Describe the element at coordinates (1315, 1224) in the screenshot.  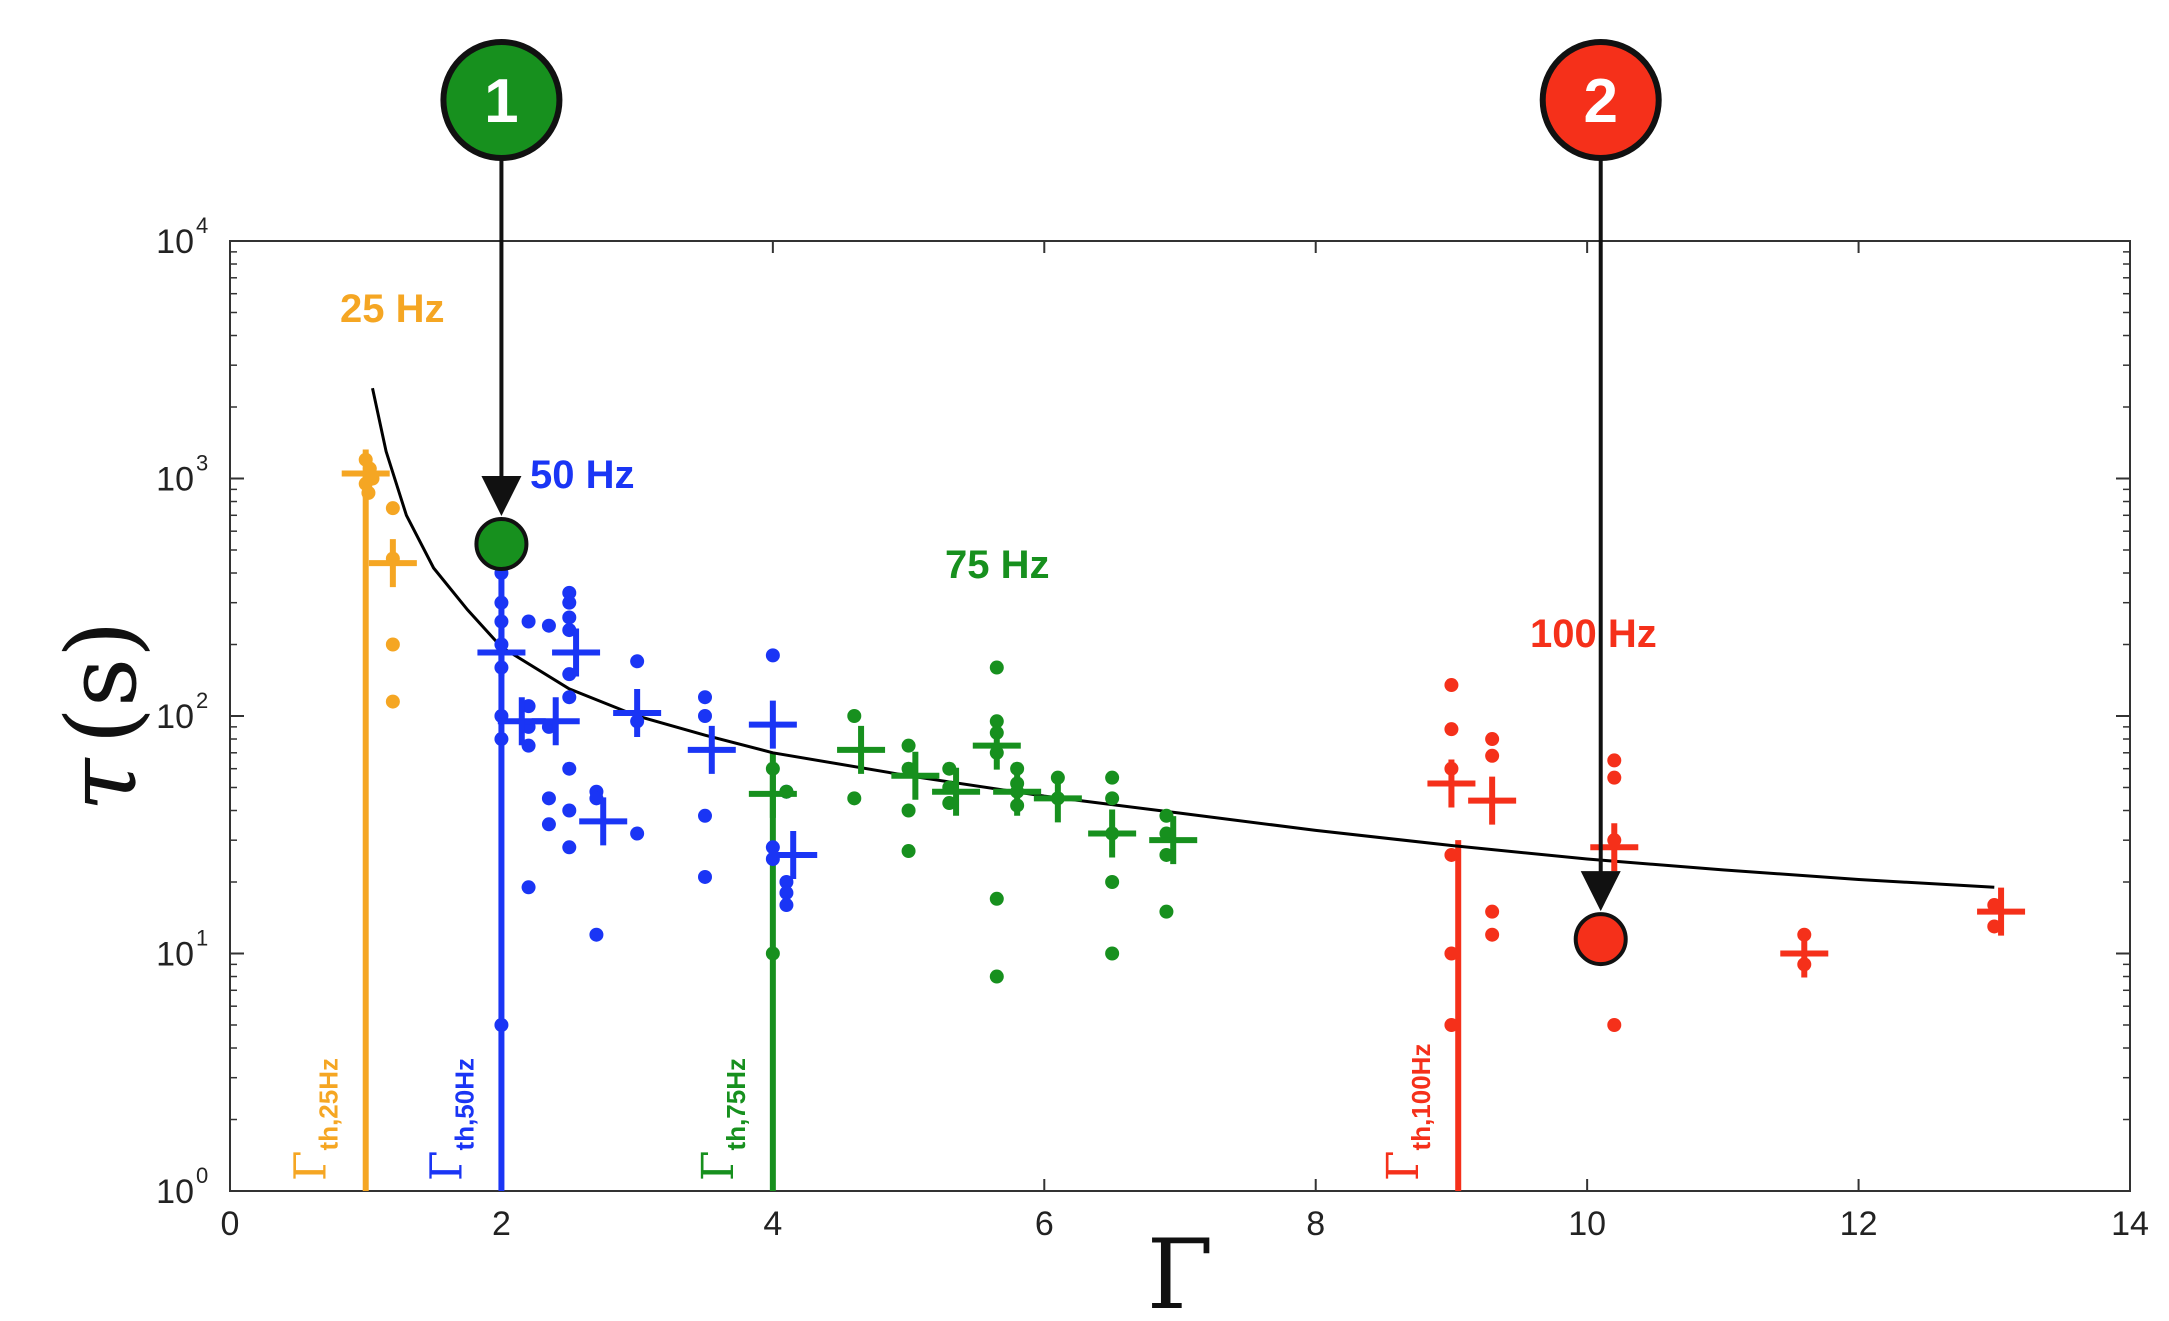
I see `x-tick-label: 8` at that location.